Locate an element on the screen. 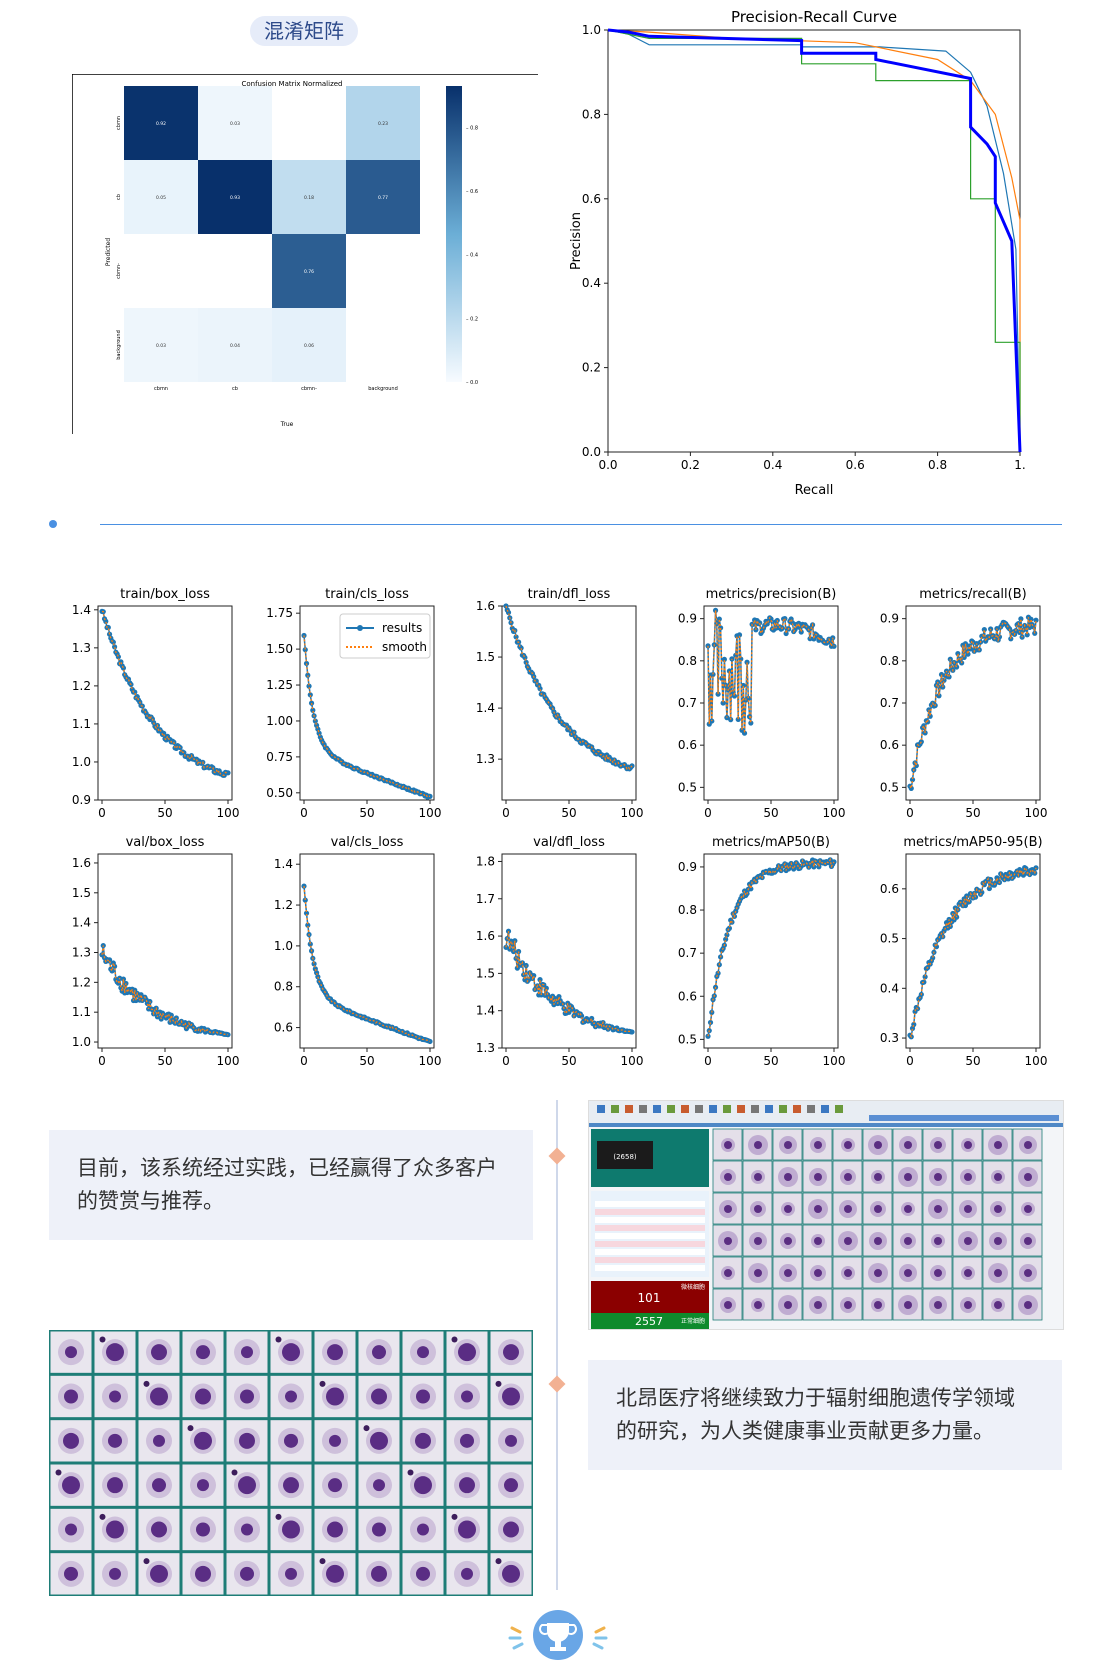 This screenshot has height=1672, width=1100. smooth-line is located at coordinates (973, 952).